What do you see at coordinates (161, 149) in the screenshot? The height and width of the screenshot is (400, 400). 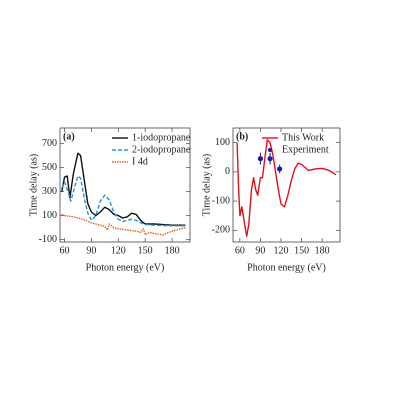 I see `legend-label: 2-iodopropane` at bounding box center [161, 149].